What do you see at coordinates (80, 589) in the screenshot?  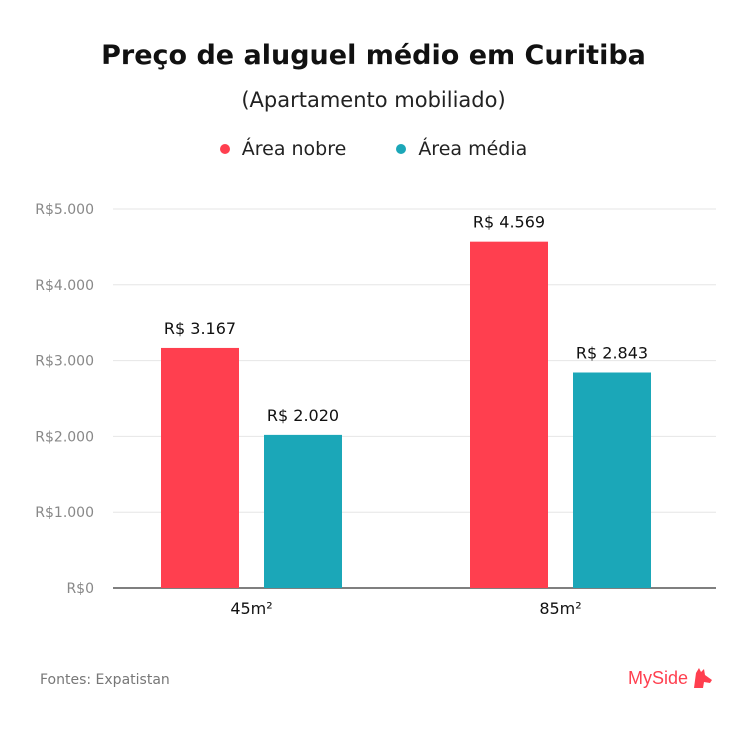 I see `y-tick-label: R$0` at bounding box center [80, 589].